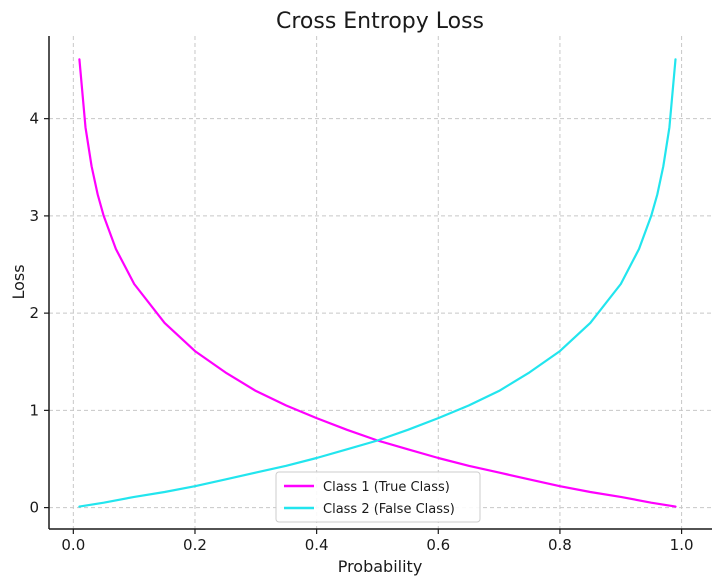 This screenshot has height=584, width=720. Describe the element at coordinates (195, 545) in the screenshot. I see `x-tick-label: 0.2` at that location.